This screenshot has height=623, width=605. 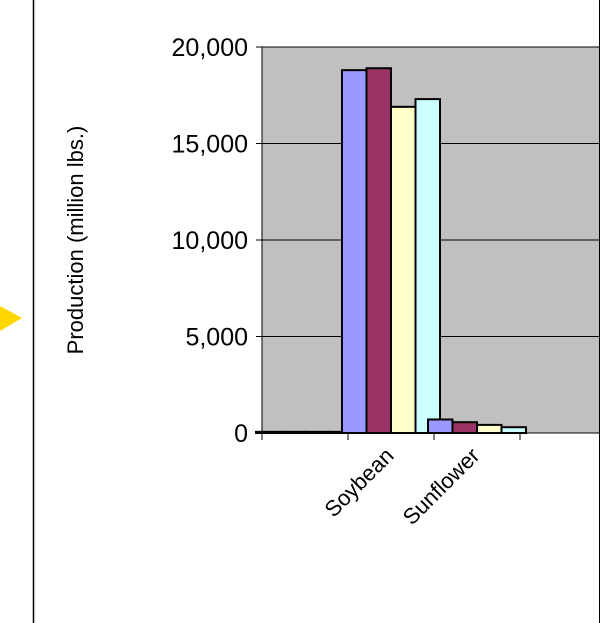 I want to click on category-labels: Soybean Sunflower, so click(x=401, y=486).